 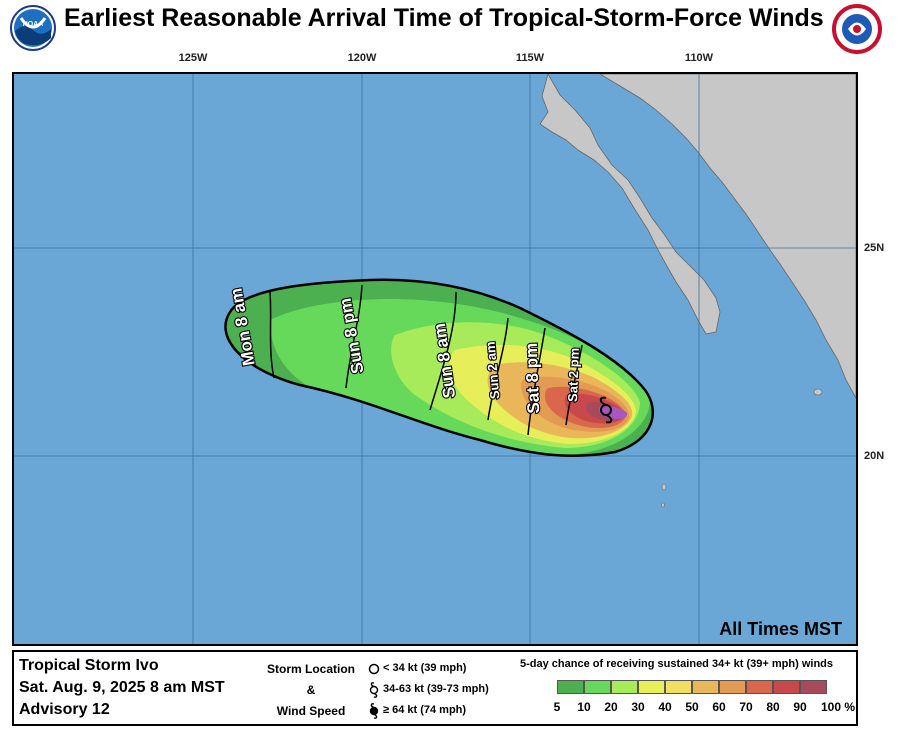 I want to click on color-scale, so click(x=692, y=687).